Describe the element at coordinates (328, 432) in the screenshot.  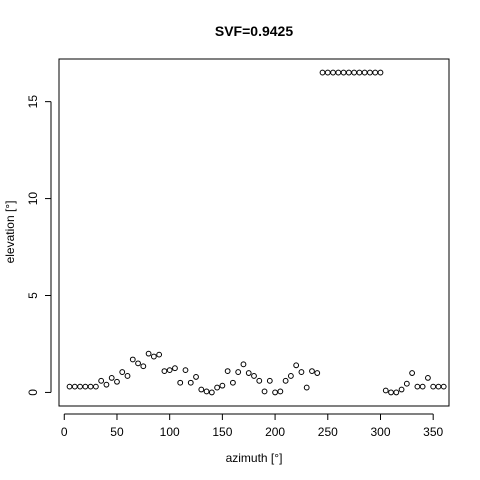
I see `x-tick-label: 250` at that location.